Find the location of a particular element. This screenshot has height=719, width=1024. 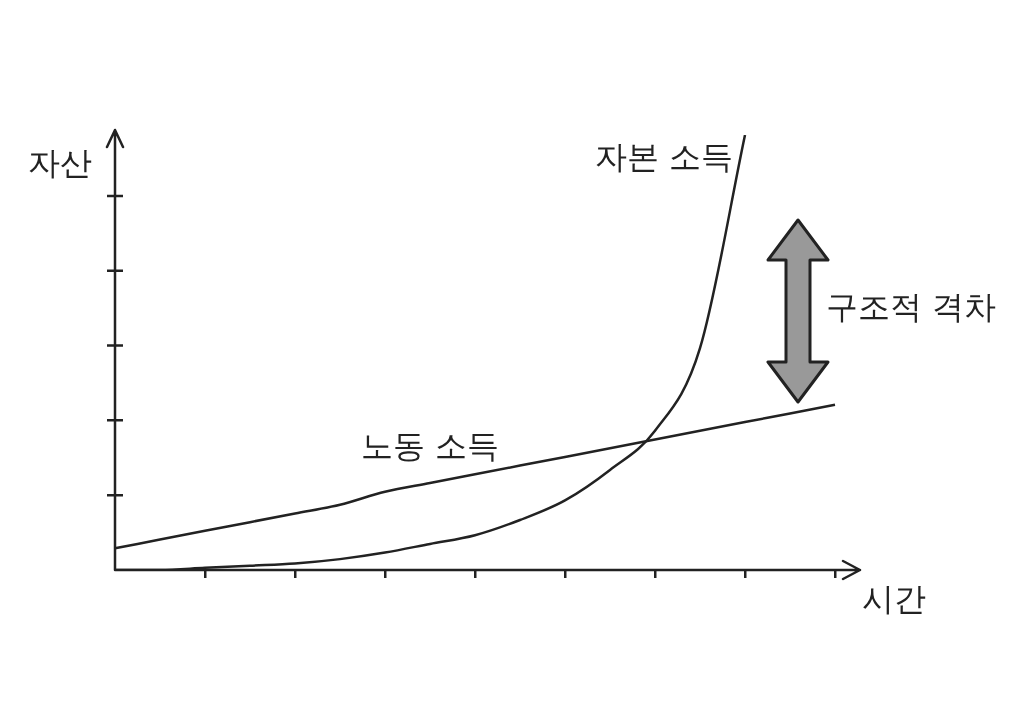

x-axis-title: 시간 is located at coordinates (894, 599).